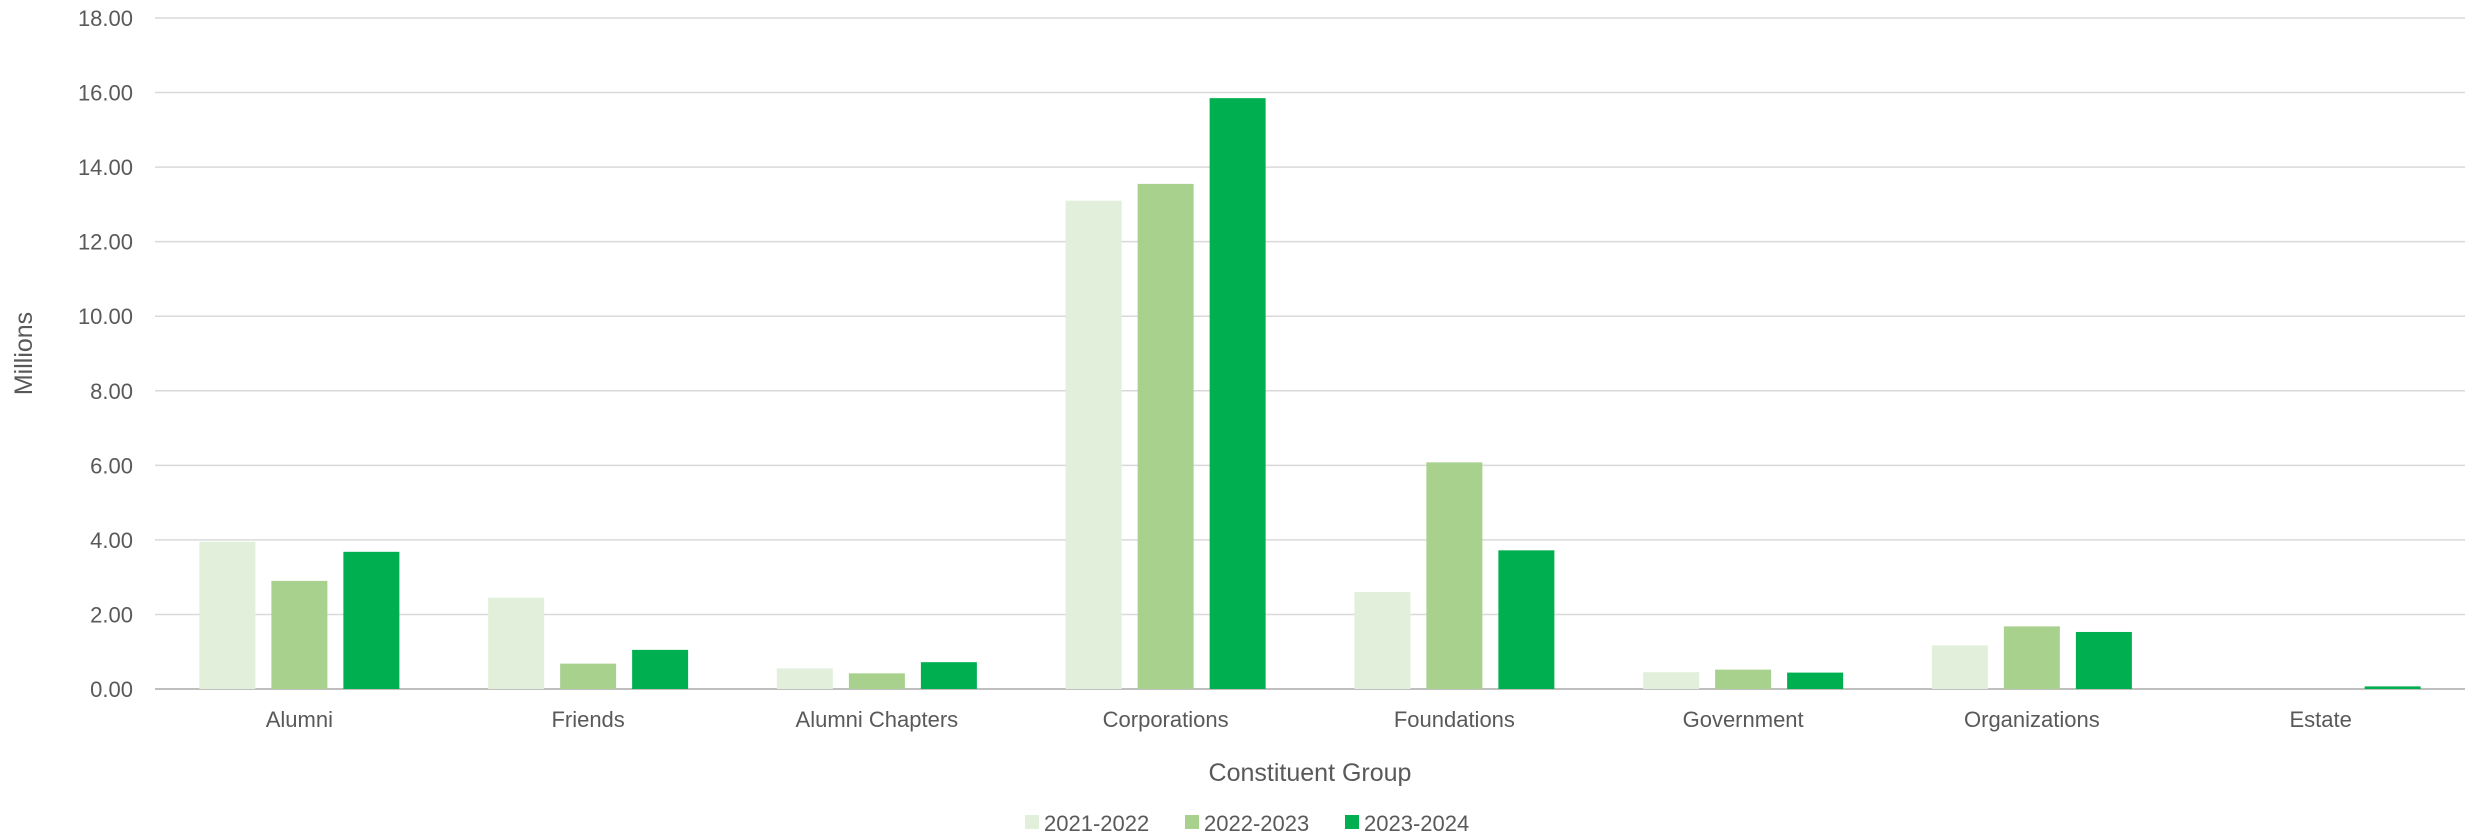  I want to click on bar-2023-2024-alumni-chapters, so click(948, 675).